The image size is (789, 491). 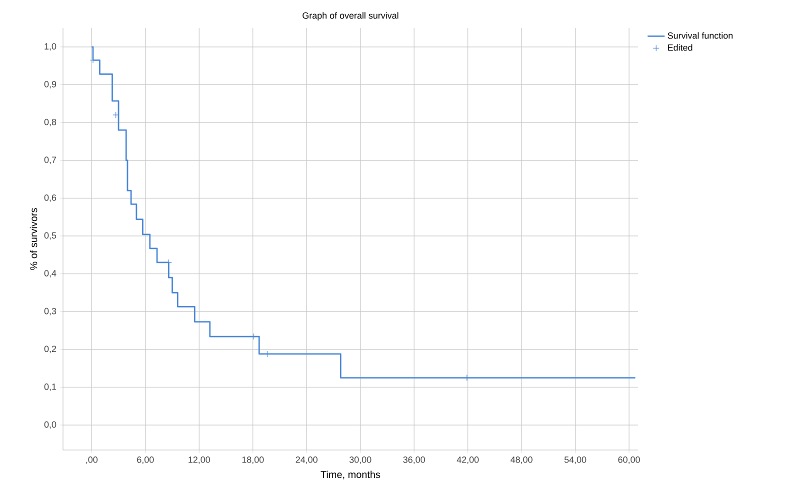 What do you see at coordinates (50, 160) in the screenshot?
I see `y-tick-label: 0,7` at bounding box center [50, 160].